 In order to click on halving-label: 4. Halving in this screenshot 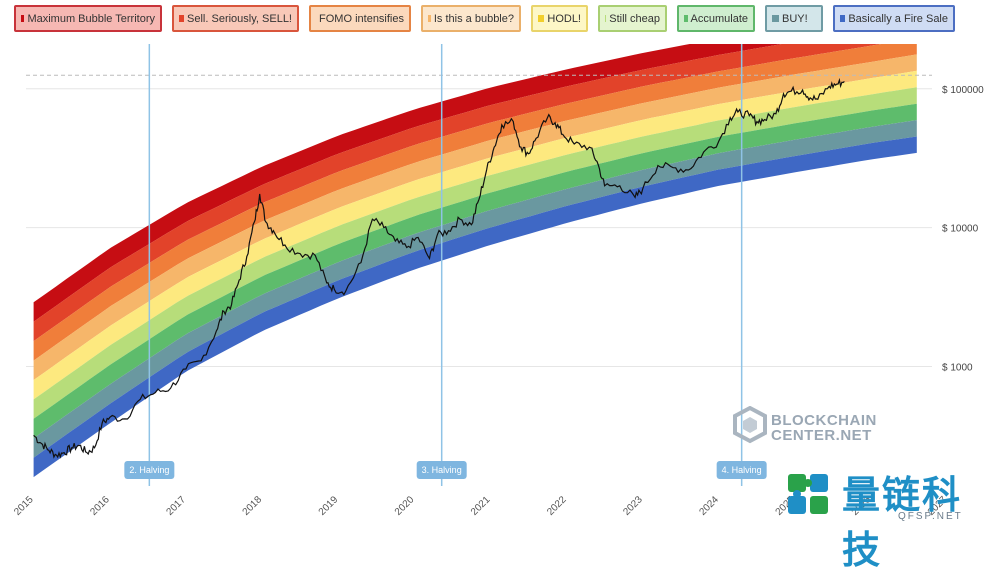, I will do `click(742, 470)`.